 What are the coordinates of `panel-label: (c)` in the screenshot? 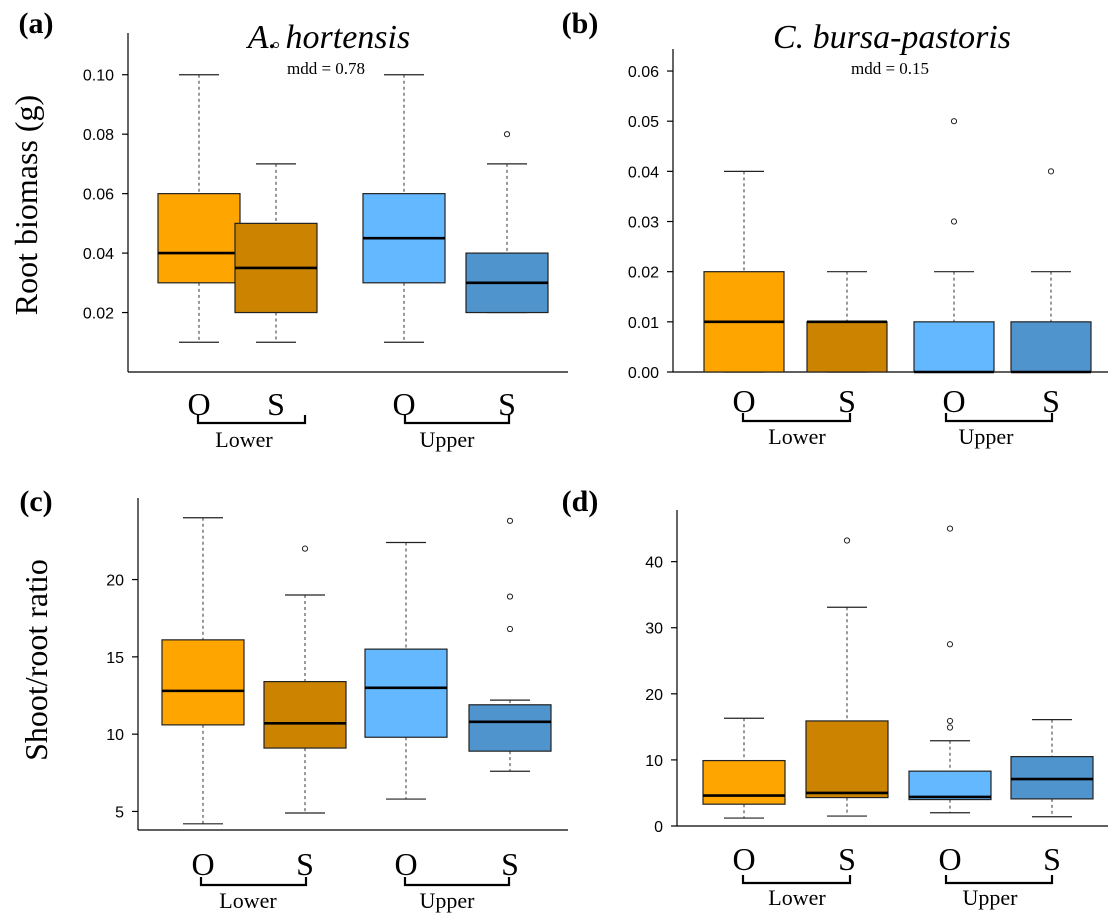 It's located at (35, 501).